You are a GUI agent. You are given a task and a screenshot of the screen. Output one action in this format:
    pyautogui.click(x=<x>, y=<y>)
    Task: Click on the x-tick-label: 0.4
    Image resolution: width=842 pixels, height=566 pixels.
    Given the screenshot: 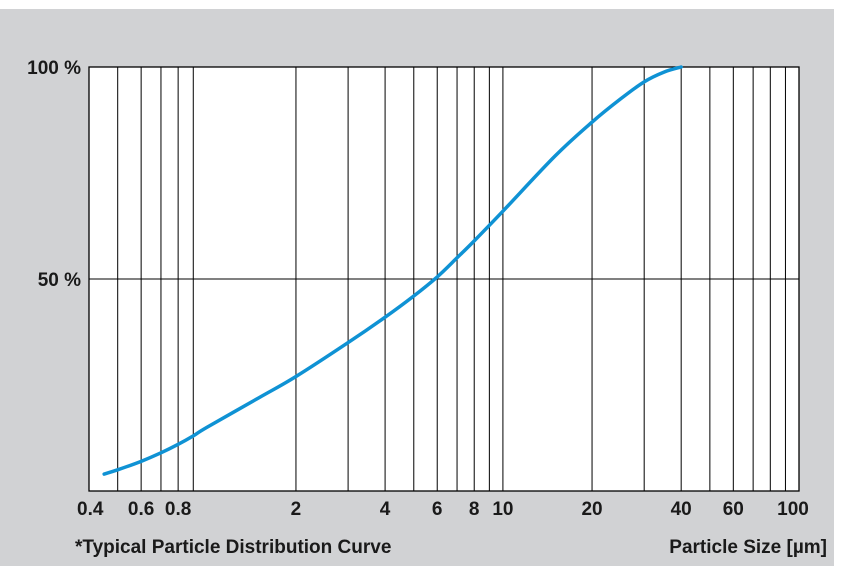 What is the action you would take?
    pyautogui.click(x=90, y=509)
    